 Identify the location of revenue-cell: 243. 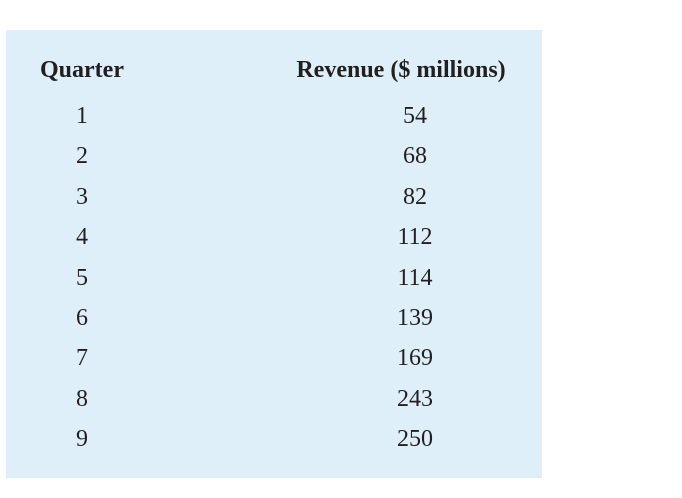
(415, 398).